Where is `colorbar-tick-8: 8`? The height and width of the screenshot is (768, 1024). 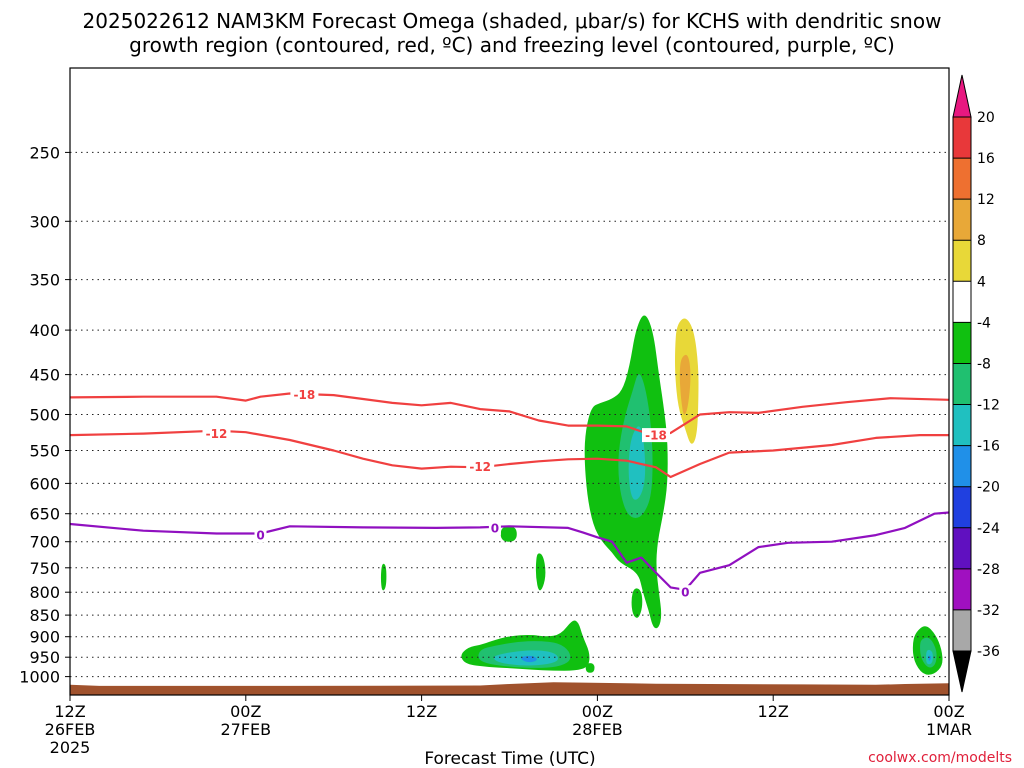 colorbar-tick-8: 8 is located at coordinates (981, 241).